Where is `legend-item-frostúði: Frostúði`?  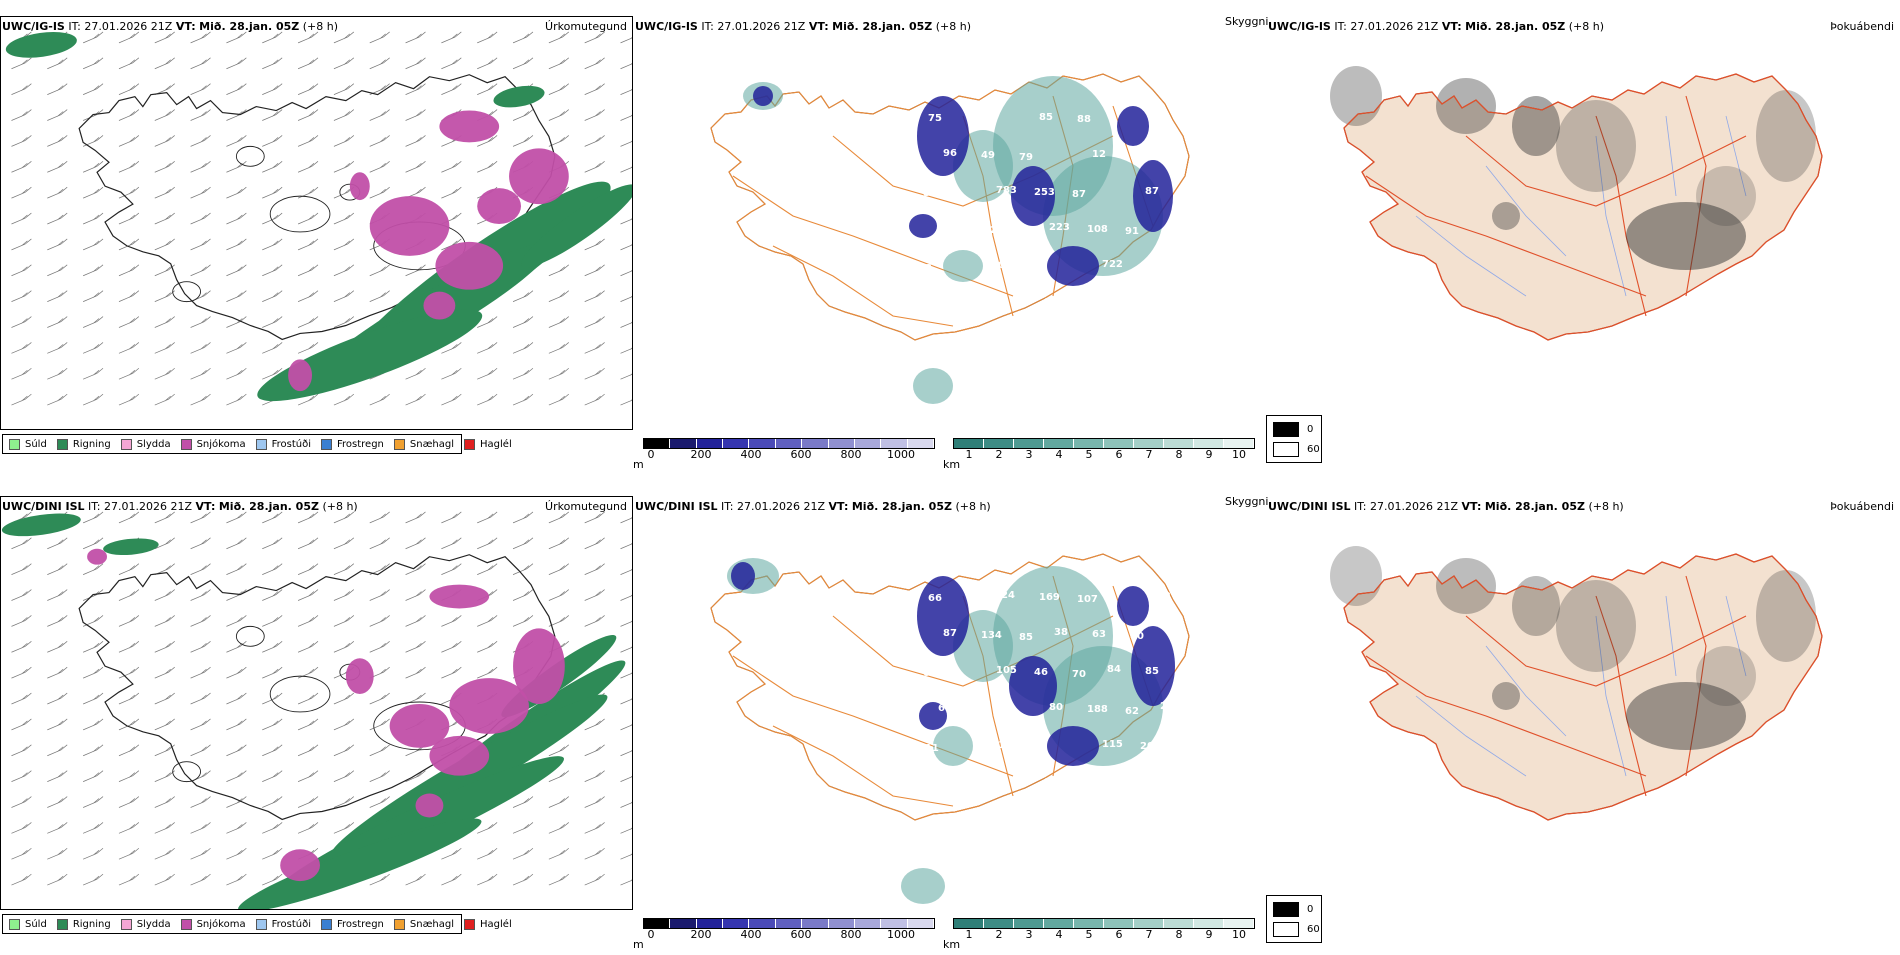 legend-item-frostúði: Frostúði is located at coordinates (283, 924).